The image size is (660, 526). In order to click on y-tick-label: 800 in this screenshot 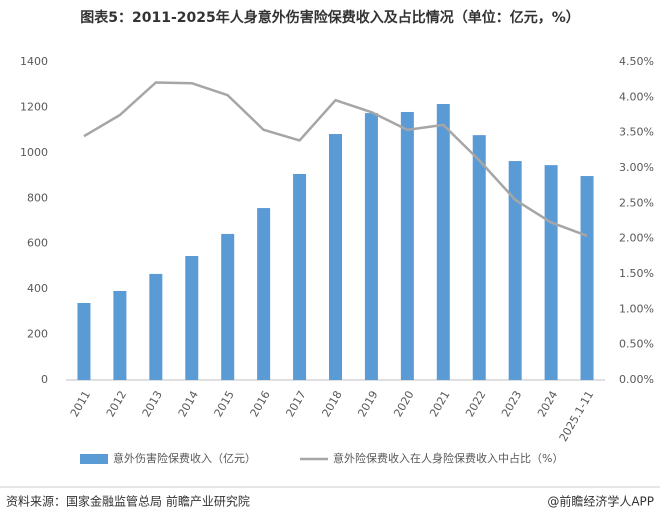, I will do `click(37, 197)`.